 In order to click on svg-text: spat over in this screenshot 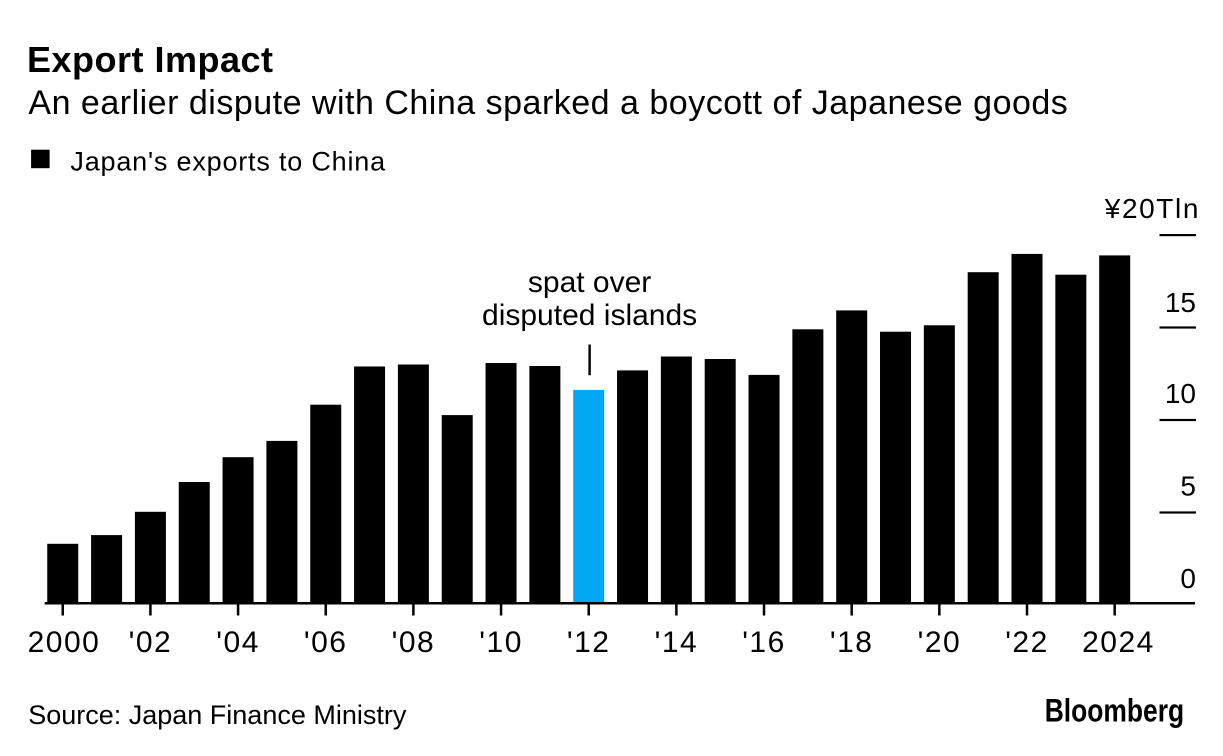, I will do `click(589, 282)`.